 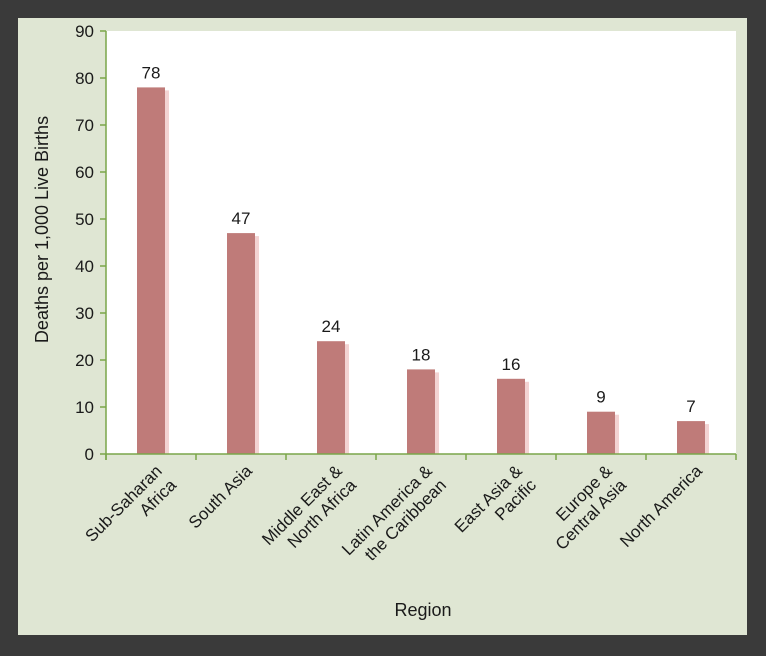 What do you see at coordinates (84, 31) in the screenshot?
I see `y-tick-label: 90` at bounding box center [84, 31].